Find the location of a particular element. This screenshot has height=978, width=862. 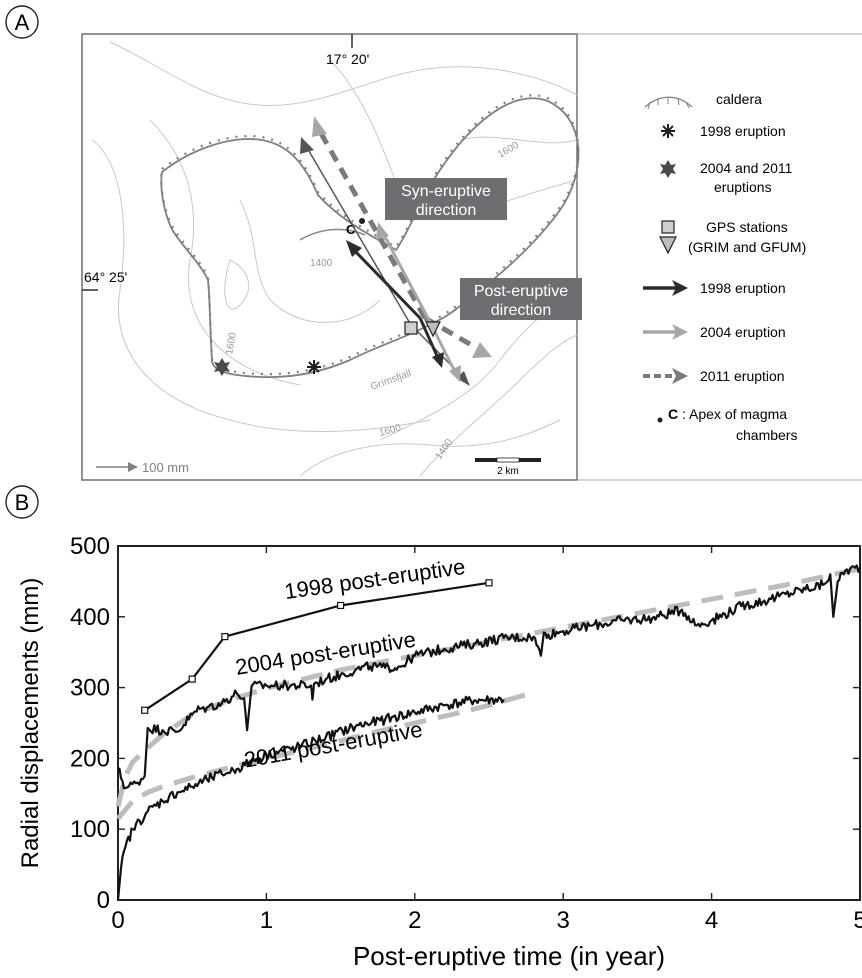

panel-b-letter: B is located at coordinates (22, 502).